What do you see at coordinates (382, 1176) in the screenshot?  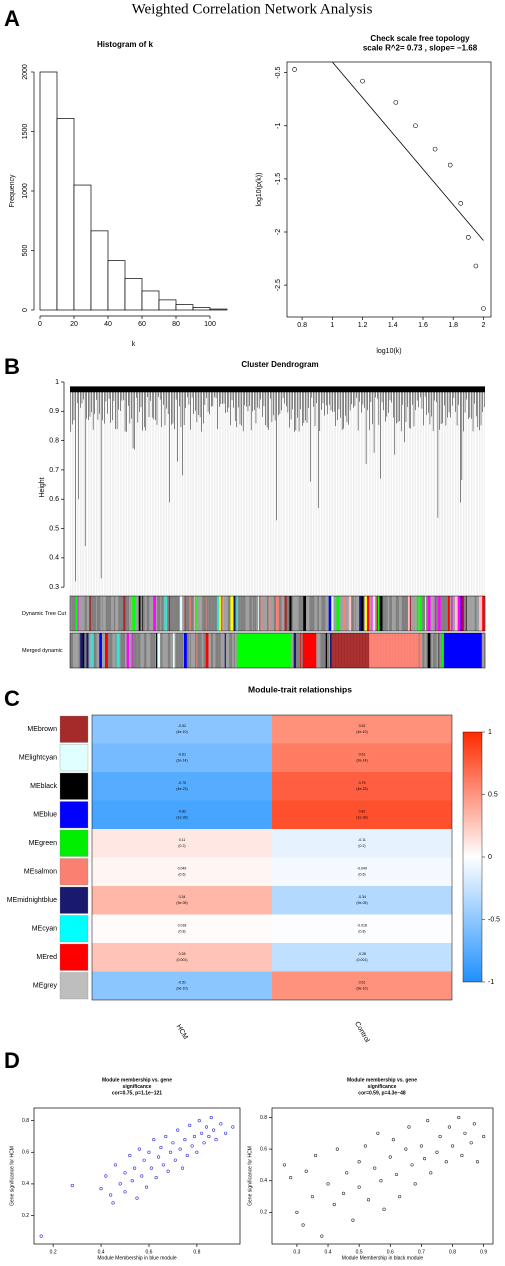 I see `plot-frame` at bounding box center [382, 1176].